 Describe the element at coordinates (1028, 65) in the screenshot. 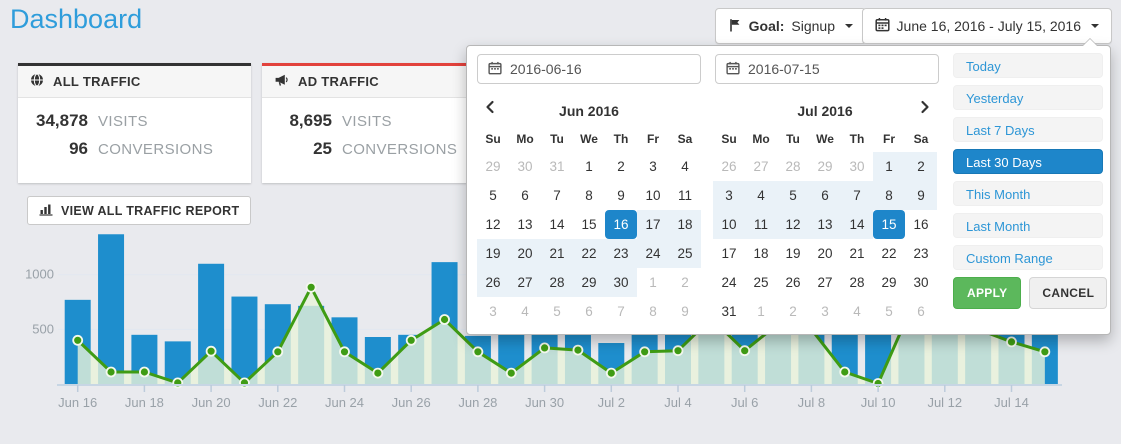

I see `range-option-today: Today` at that location.